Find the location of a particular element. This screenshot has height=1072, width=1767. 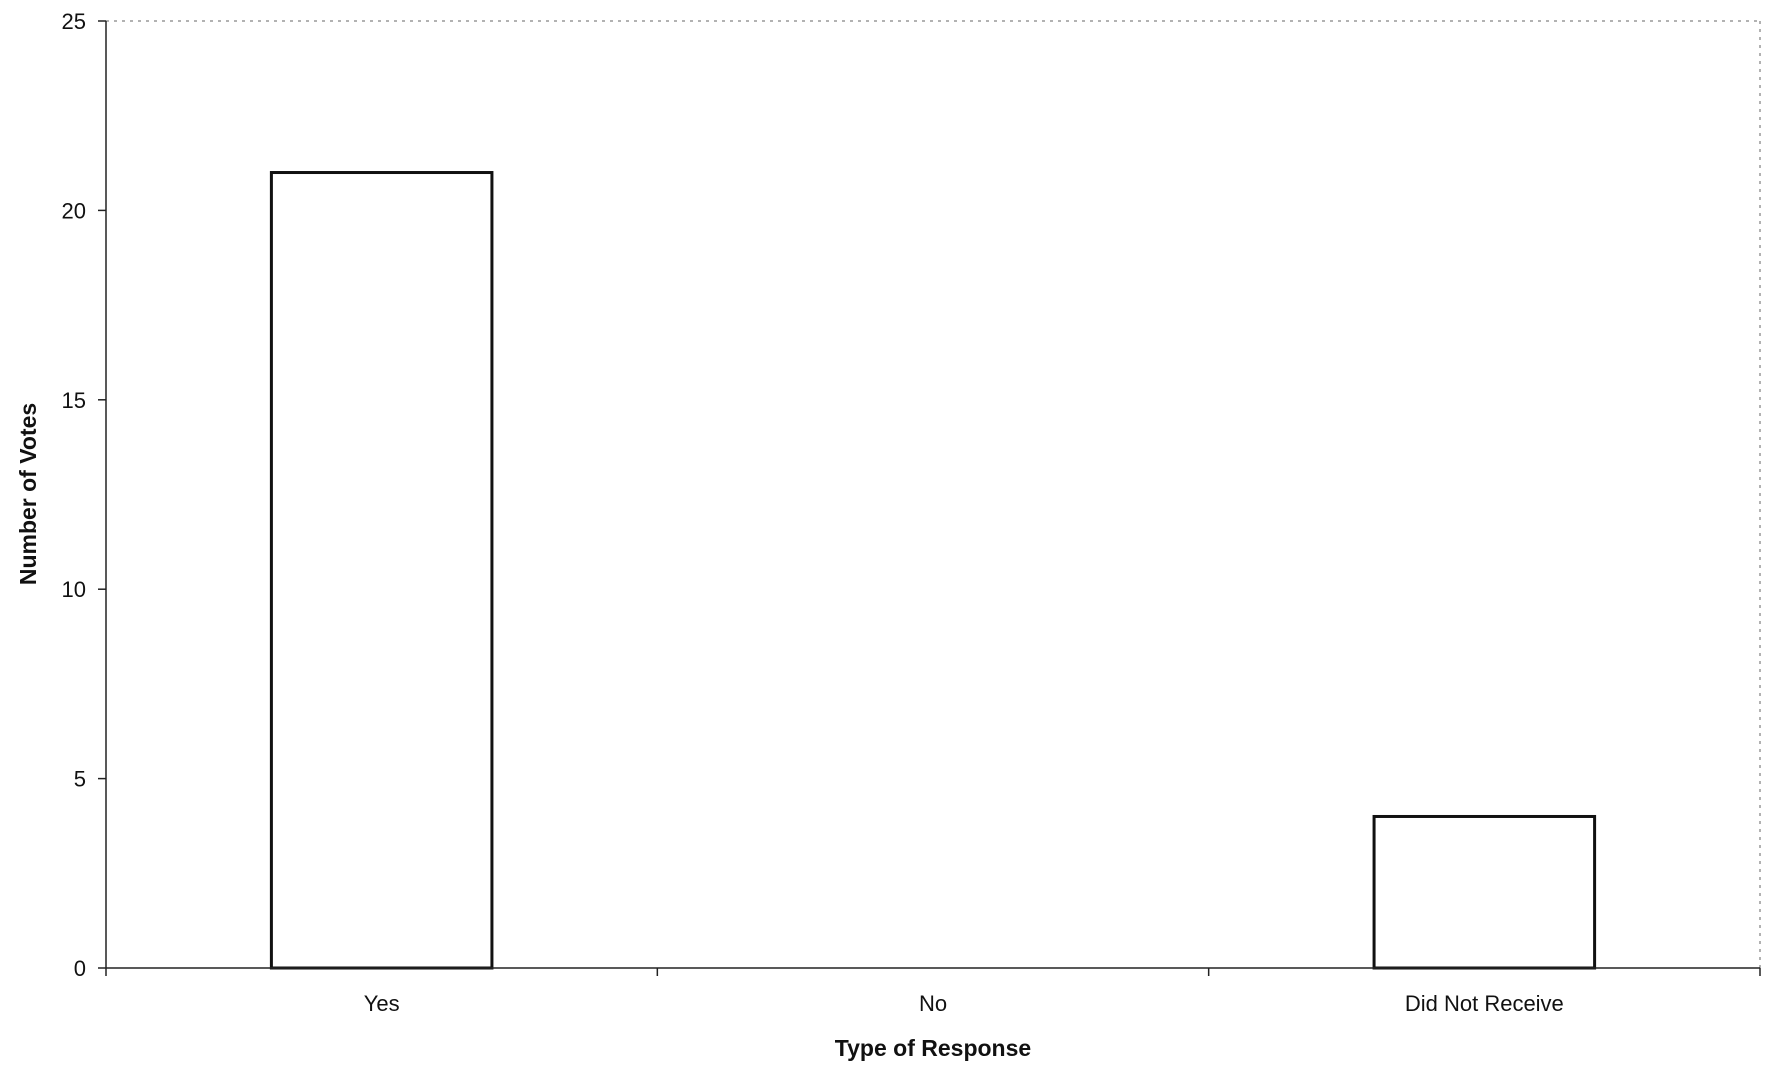

x-tick-label: Yes is located at coordinates (382, 1003).